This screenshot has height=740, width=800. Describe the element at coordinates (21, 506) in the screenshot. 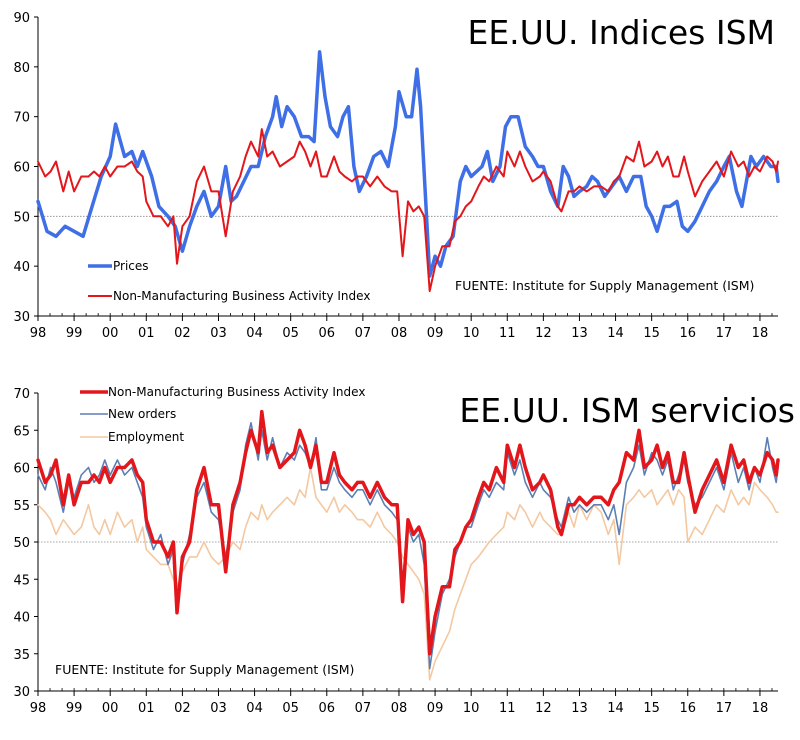

I see `y-tick-label: 55` at that location.